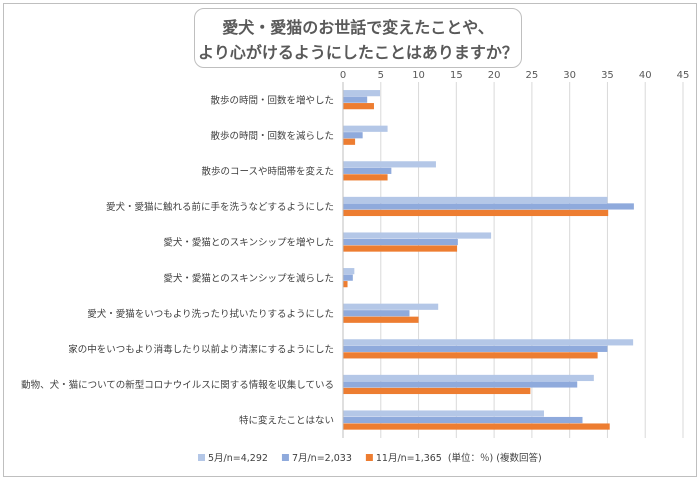 The width and height of the screenshot is (700, 480). I want to click on chart-title-box: 愛犬・愛猫のお世話で変えたことや、 より心がけるようにしたことはありますか？, so click(358, 38).